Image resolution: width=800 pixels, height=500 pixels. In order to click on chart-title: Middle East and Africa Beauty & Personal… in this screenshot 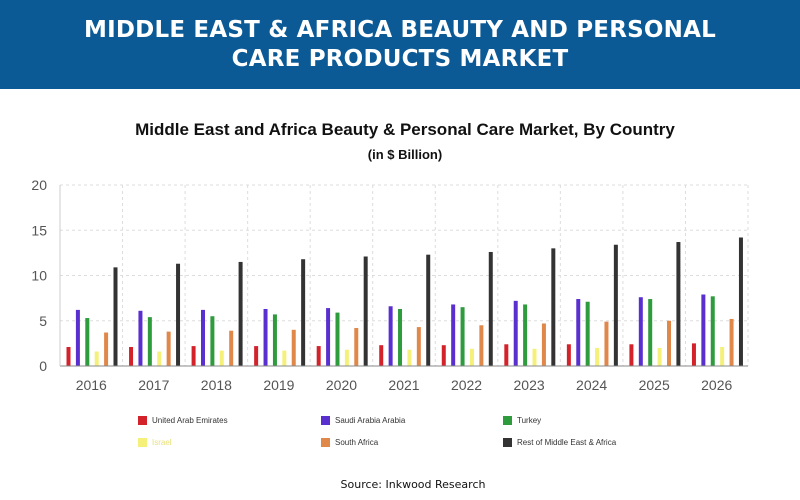, I will do `click(405, 129)`.